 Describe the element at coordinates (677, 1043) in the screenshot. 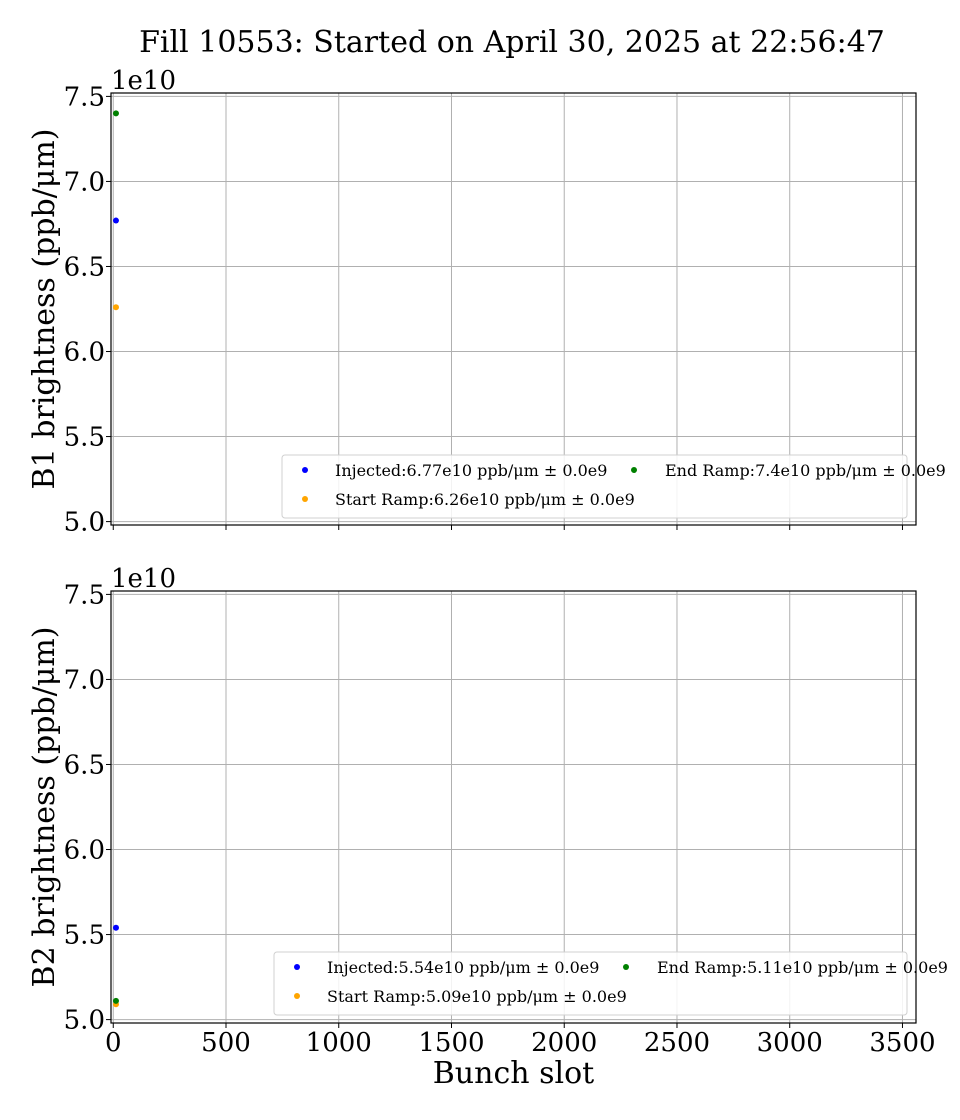

I see `x-tick-label: 2500` at that location.